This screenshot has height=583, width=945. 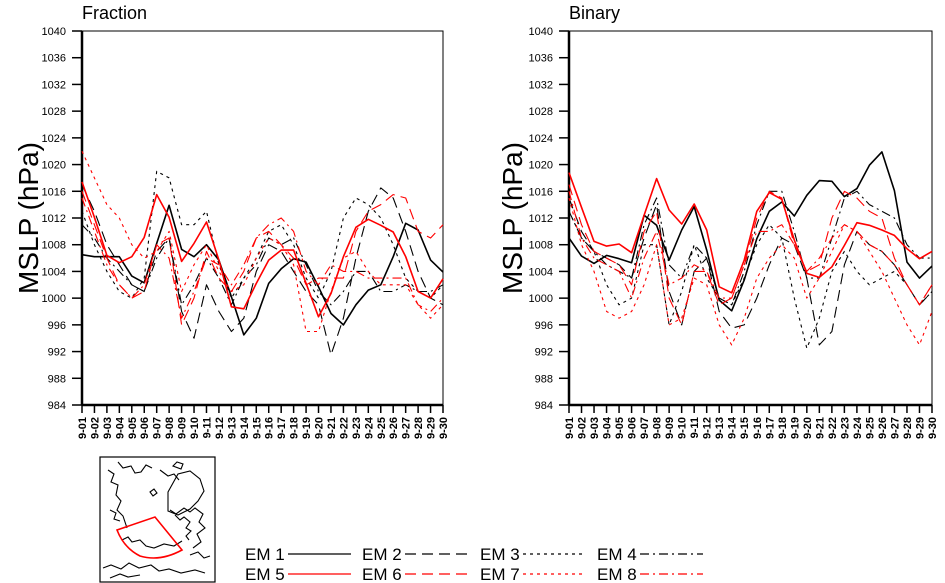 I want to click on y-tick-label: 984, so click(x=544, y=406).